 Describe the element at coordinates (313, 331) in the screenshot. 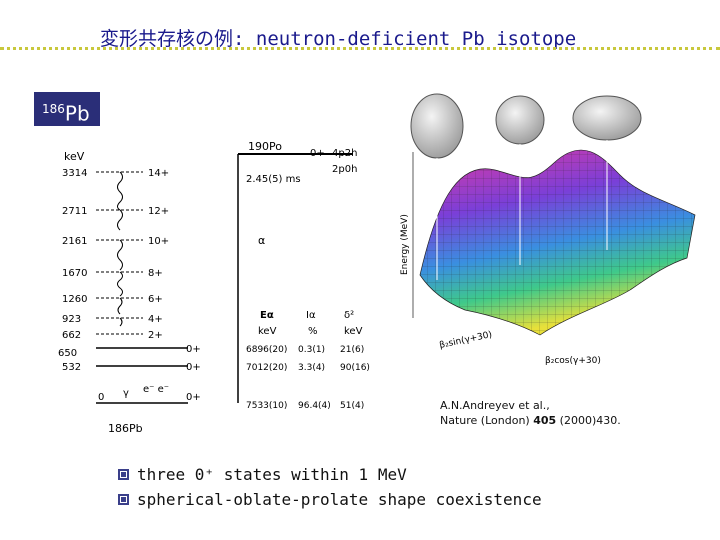

I see `header-i-unit: %` at that location.